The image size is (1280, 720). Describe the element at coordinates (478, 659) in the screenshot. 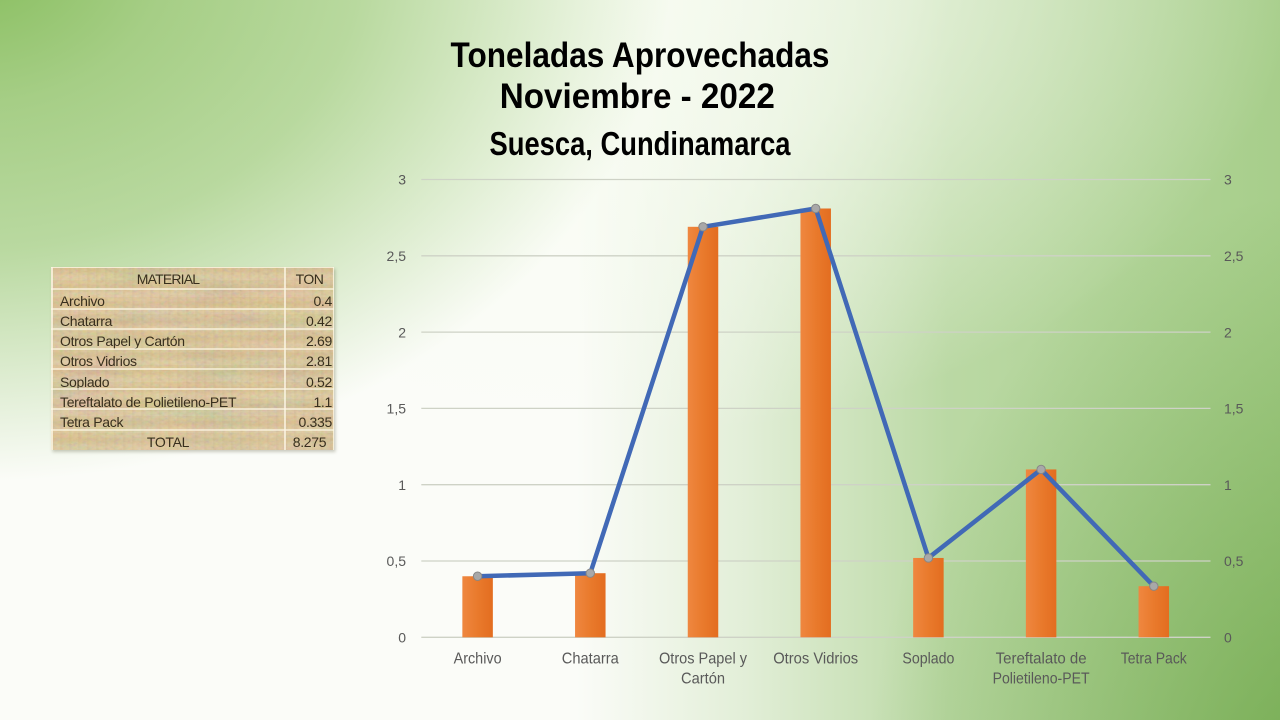

I see `svg-text: Archivo` at that location.